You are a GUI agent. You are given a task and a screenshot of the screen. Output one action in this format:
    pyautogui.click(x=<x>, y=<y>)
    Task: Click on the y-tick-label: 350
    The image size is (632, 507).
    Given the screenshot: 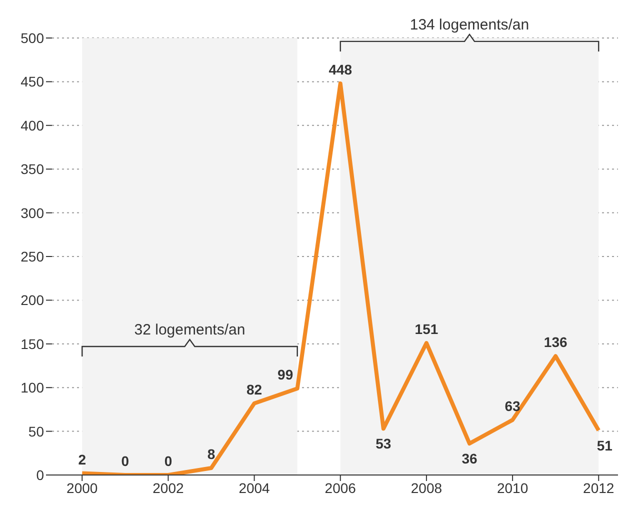 What is the action you would take?
    pyautogui.click(x=32, y=169)
    